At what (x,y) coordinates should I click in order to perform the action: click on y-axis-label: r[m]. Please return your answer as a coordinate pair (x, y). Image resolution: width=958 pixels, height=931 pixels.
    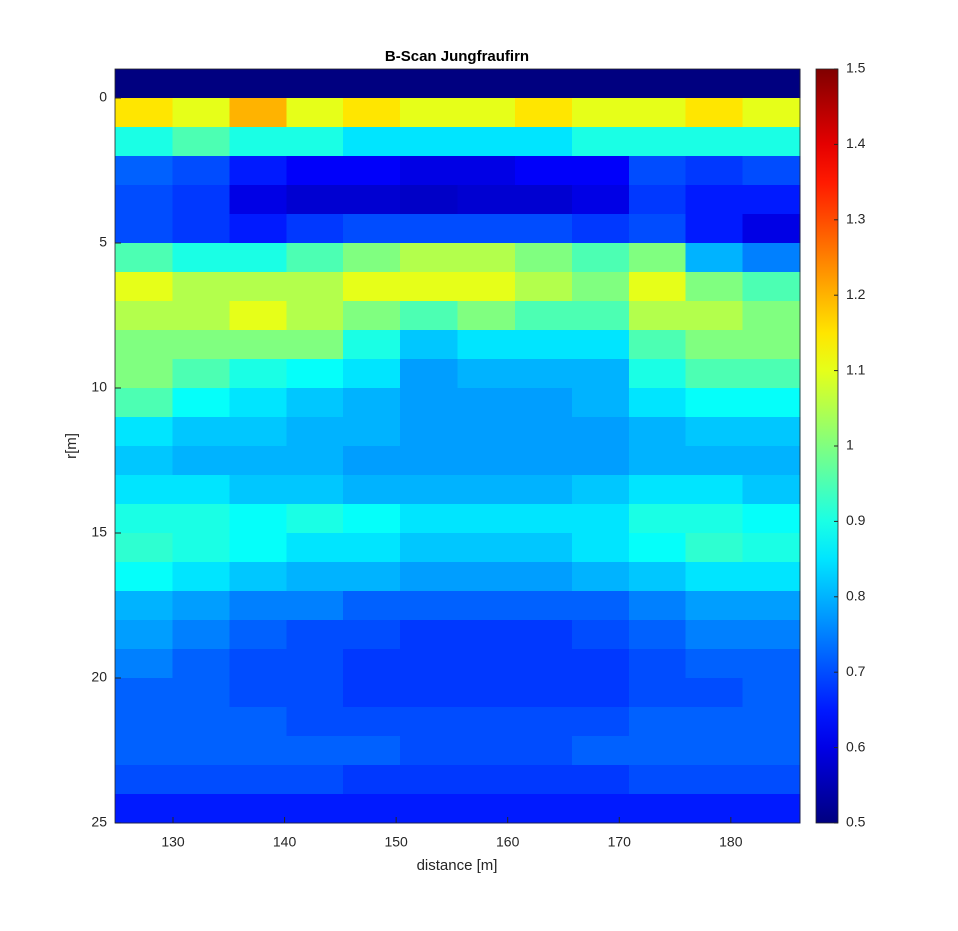
    Looking at the image, I should click on (71, 446).